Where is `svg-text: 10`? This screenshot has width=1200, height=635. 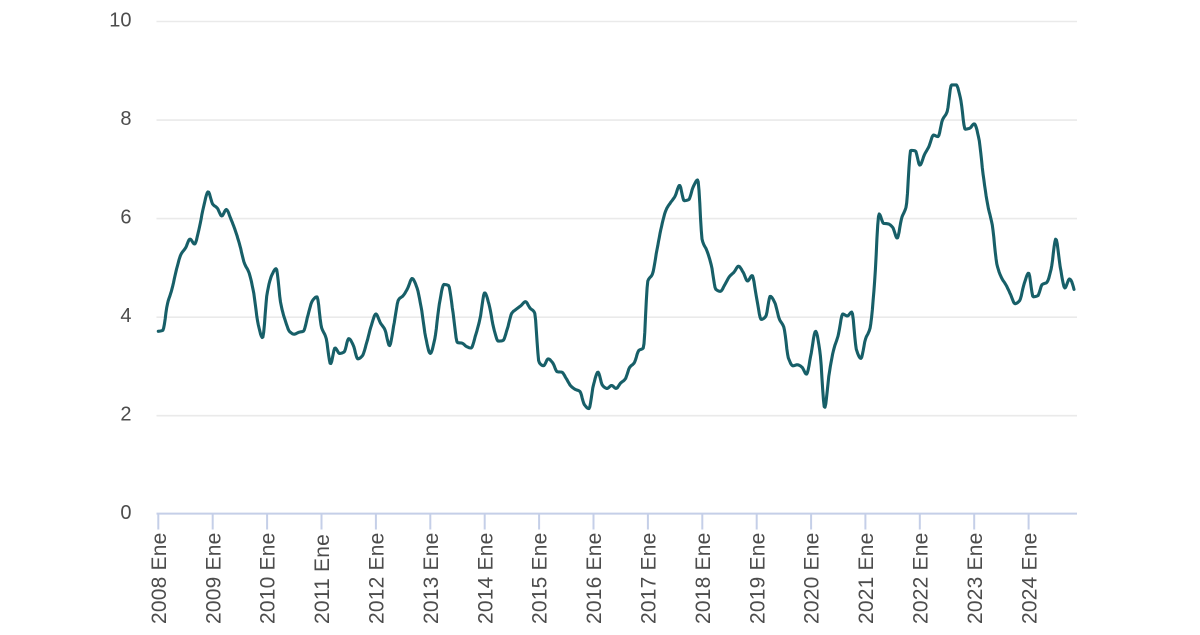
svg-text: 10 is located at coordinates (120, 20).